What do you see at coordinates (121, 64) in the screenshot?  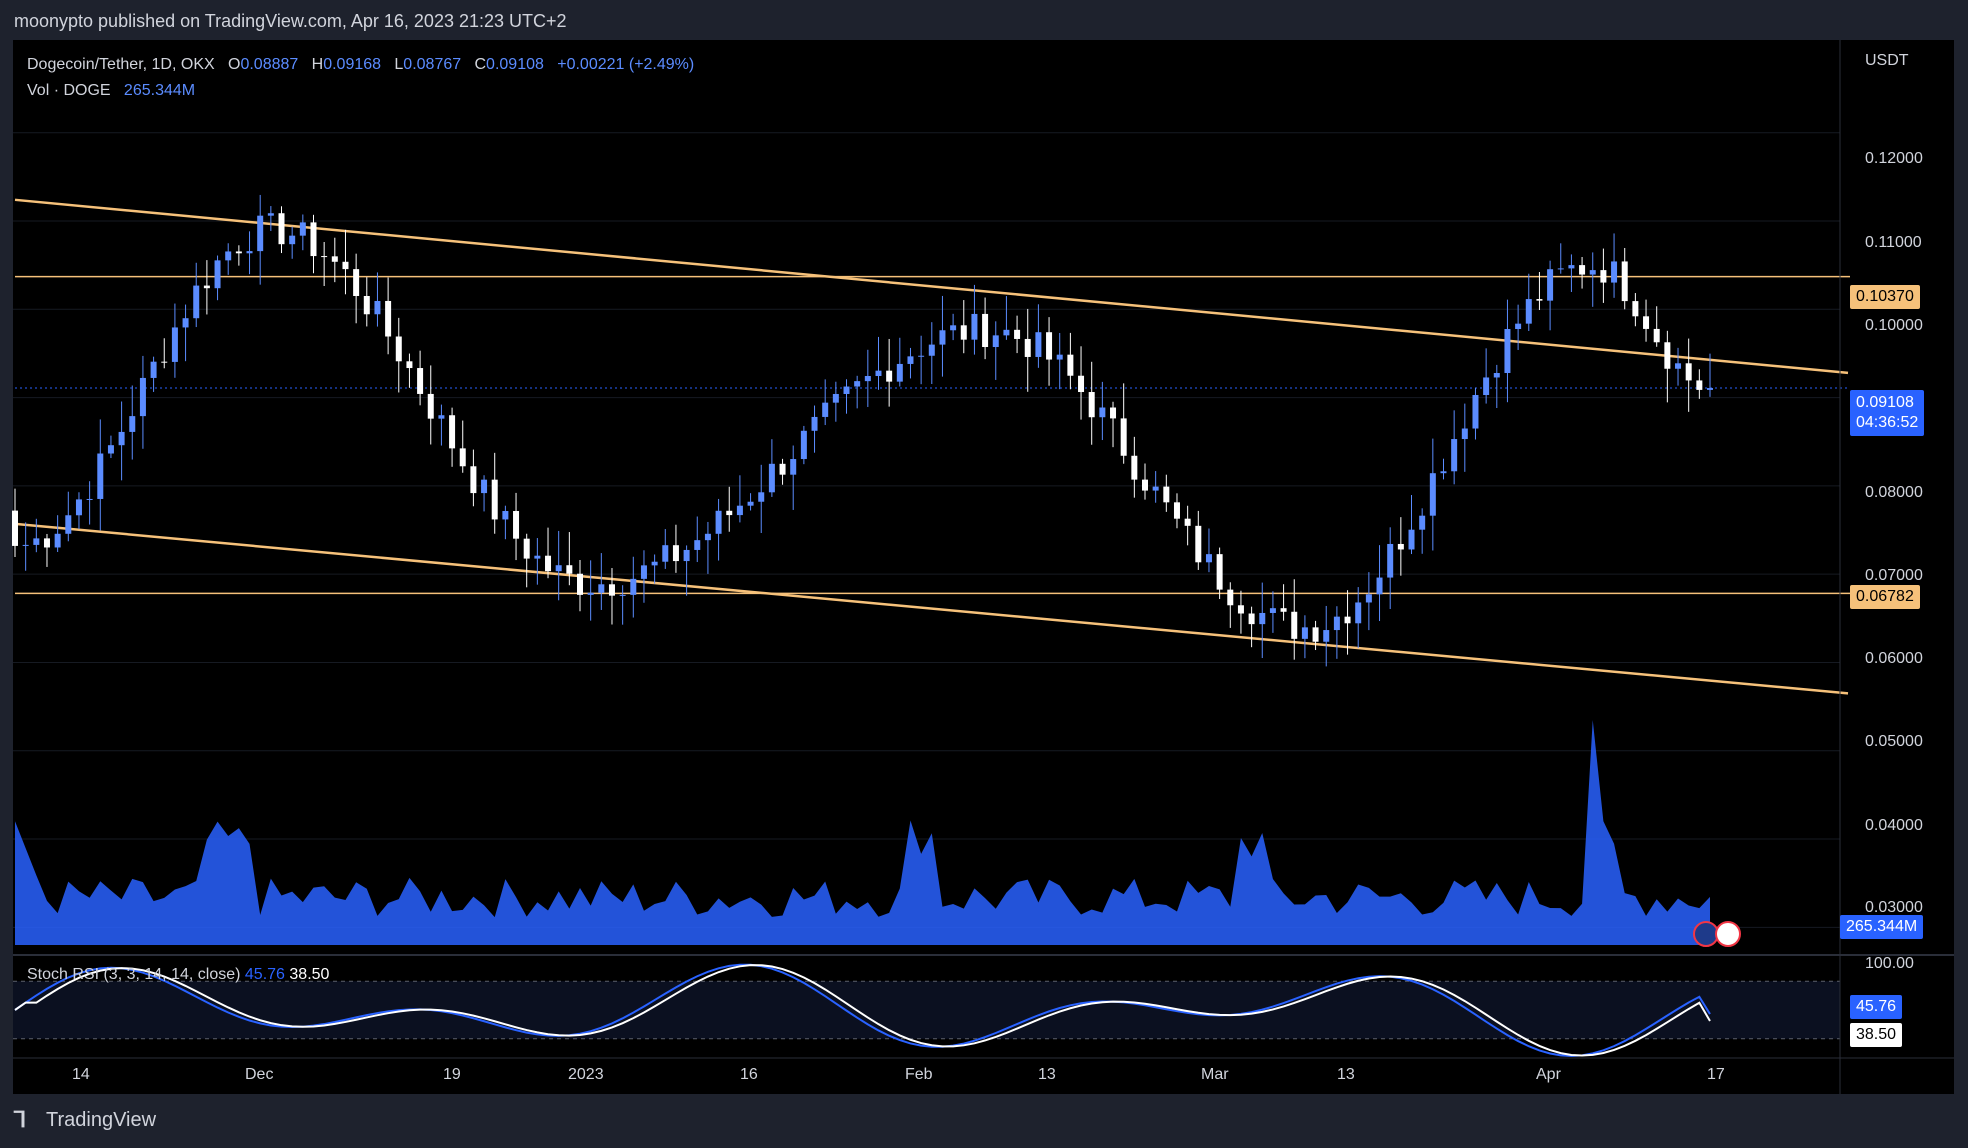 I see `symbol-label: Dogecoin/Tether, 1D, OKX` at bounding box center [121, 64].